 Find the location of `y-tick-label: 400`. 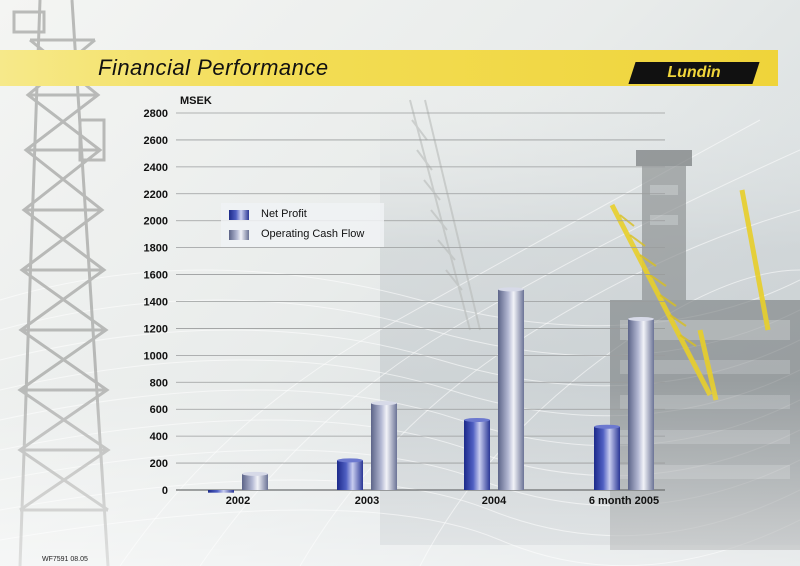

y-tick-label: 400 is located at coordinates (159, 437).